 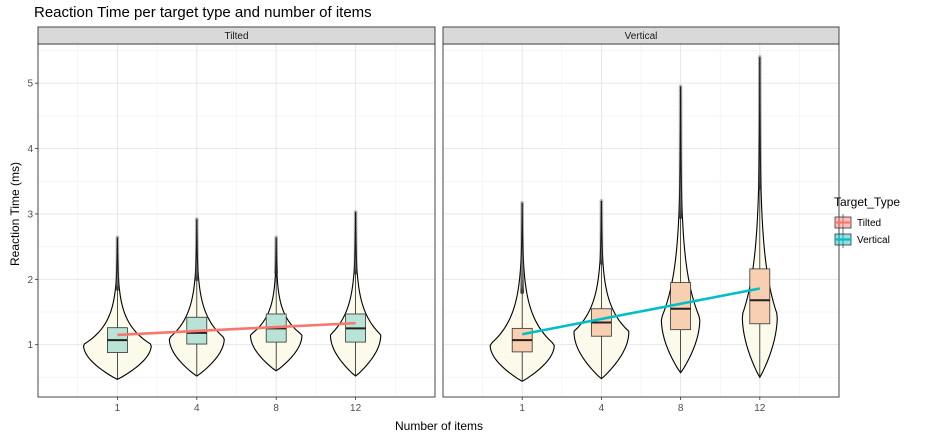 I want to click on y-tick-label: 4, so click(x=30, y=149).